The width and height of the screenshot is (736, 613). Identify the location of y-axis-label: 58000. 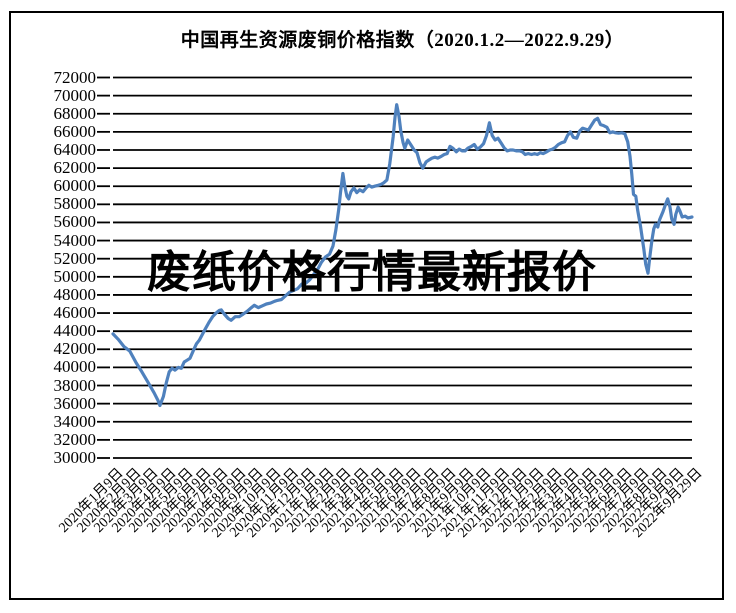
(75, 204).